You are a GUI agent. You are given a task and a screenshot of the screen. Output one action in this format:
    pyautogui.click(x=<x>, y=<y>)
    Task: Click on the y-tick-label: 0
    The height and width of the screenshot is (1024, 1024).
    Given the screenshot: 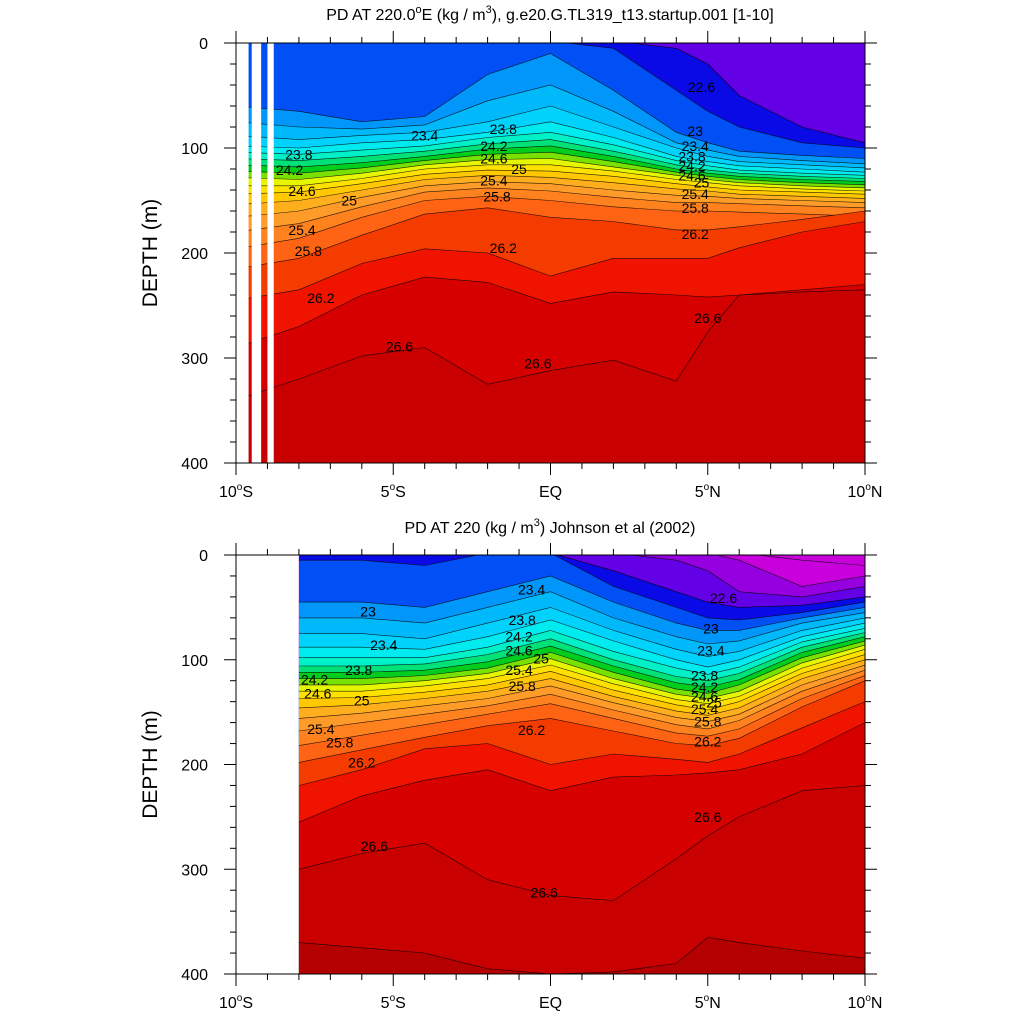 What is the action you would take?
    pyautogui.click(x=203, y=556)
    